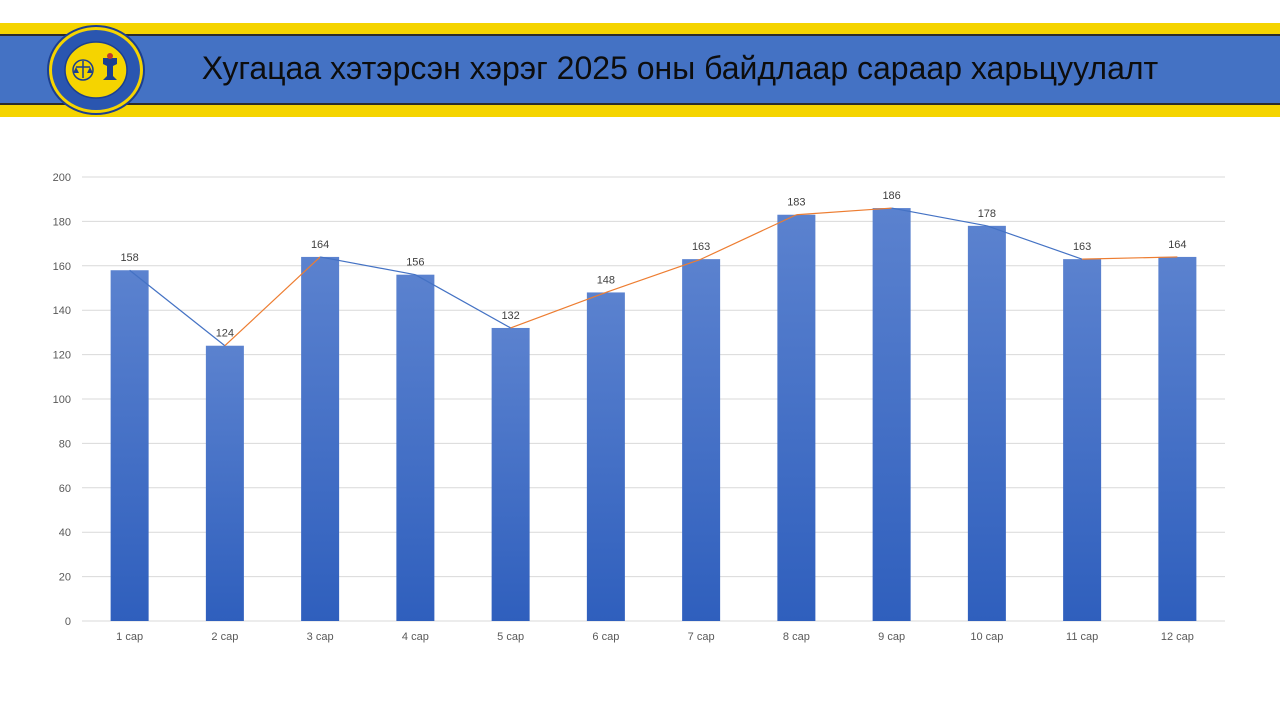 The height and width of the screenshot is (720, 1280). Describe the element at coordinates (415, 263) in the screenshot. I see `data-label: 156` at that location.